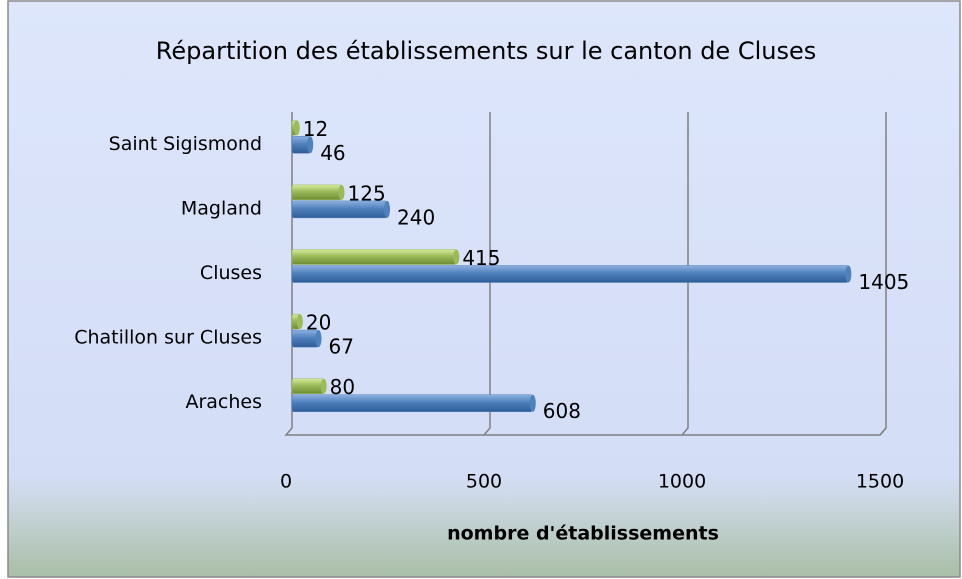 This screenshot has height=579, width=962. I want to click on x-tick-label: 0, so click(286, 482).